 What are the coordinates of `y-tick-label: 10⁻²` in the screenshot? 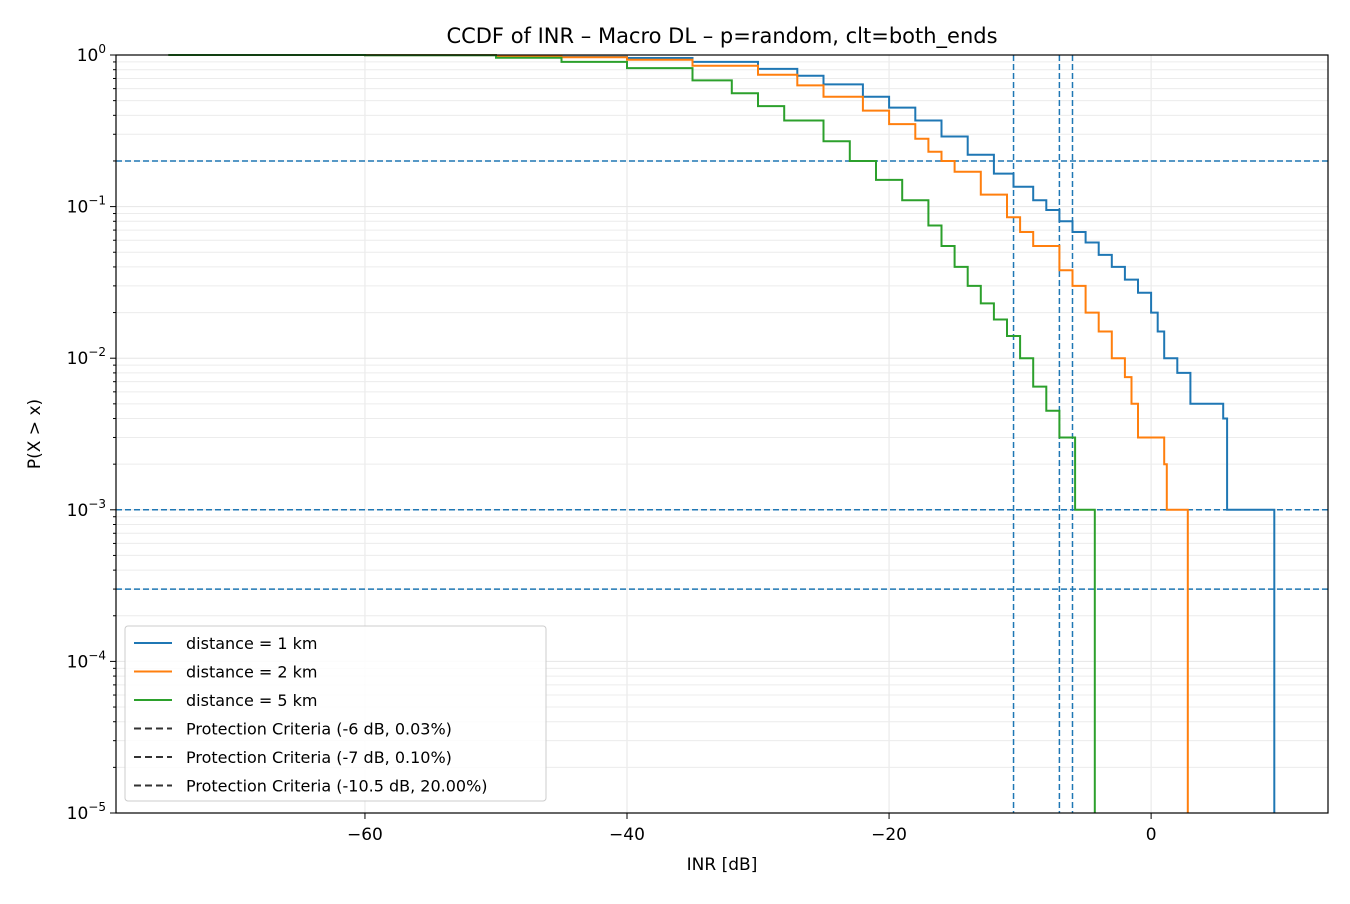 It's located at (86, 357).